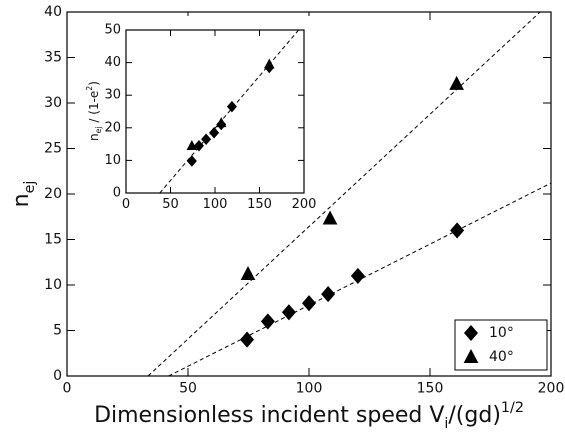 This screenshot has width=565, height=439. What do you see at coordinates (474, 415) in the screenshot?
I see `x-axis-label-part: /(gd)` at bounding box center [474, 415].